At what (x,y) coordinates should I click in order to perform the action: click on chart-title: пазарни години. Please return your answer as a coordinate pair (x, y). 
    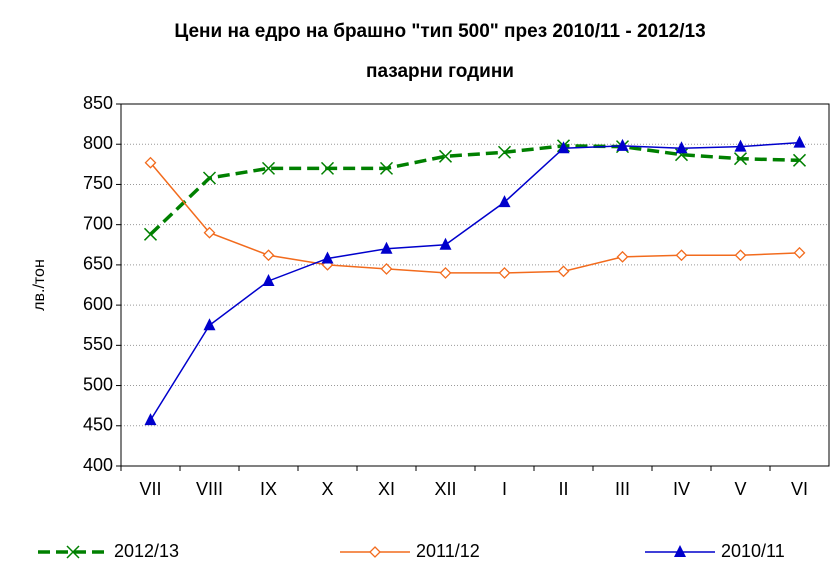
    Looking at the image, I should click on (440, 71).